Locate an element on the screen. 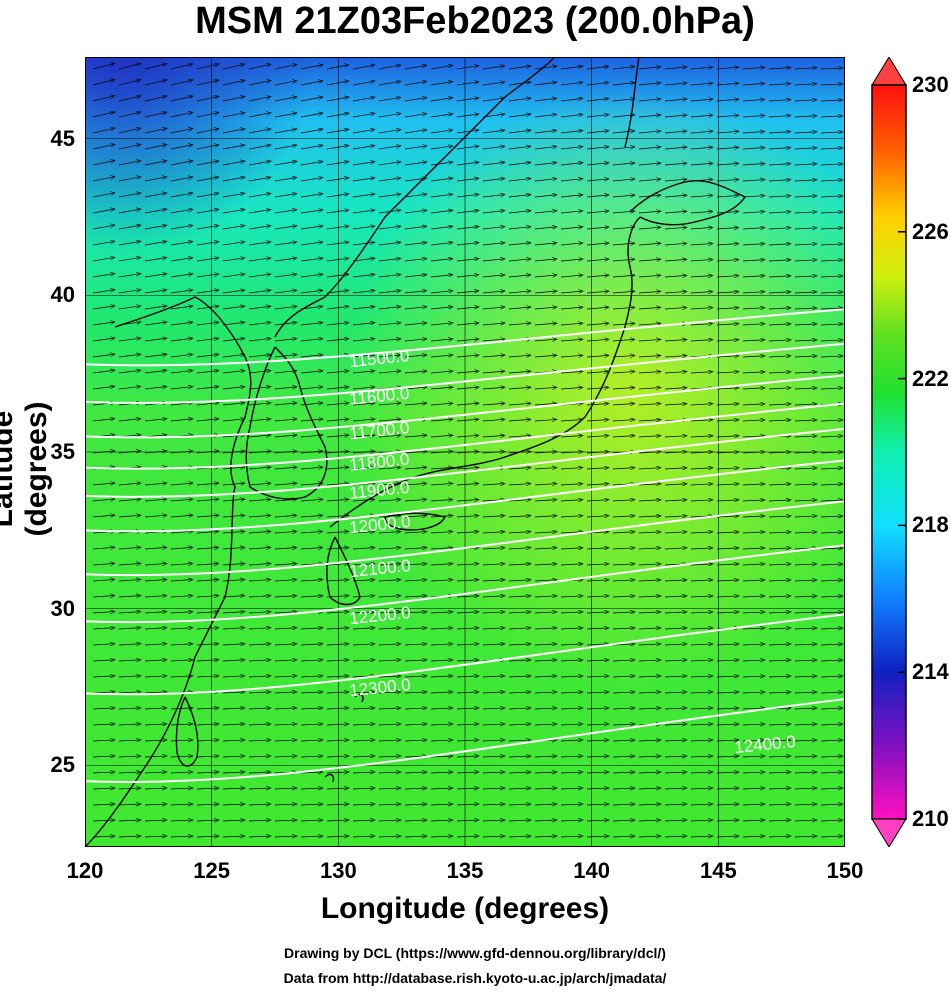 The width and height of the screenshot is (950, 993). colorbar-tick-label: 218 is located at coordinates (930, 525).